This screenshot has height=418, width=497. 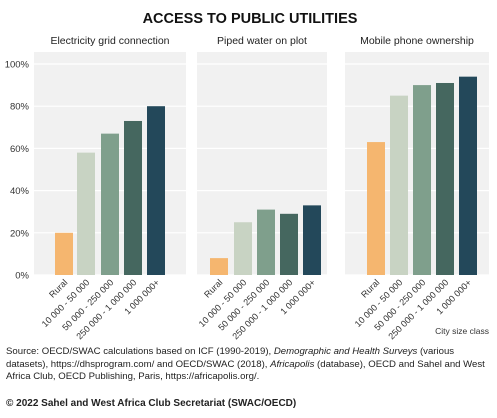 What do you see at coordinates (20, 149) in the screenshot?
I see `y-tick-label: 60%` at bounding box center [20, 149].